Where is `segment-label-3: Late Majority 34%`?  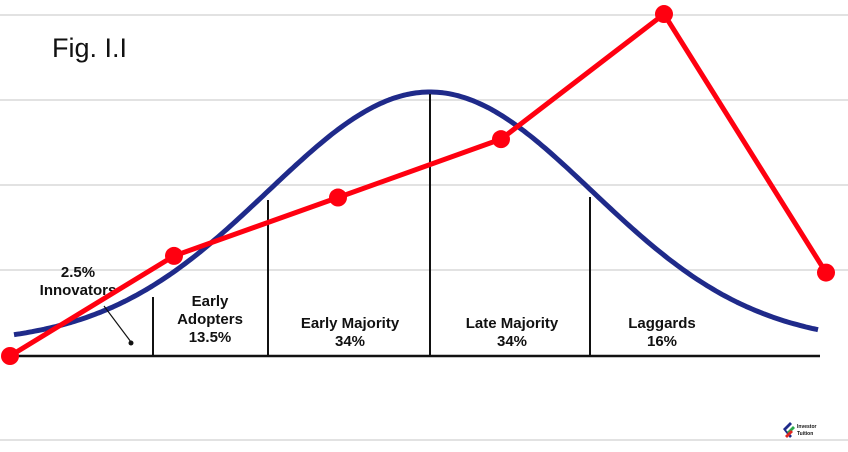 segment-label-3: Late Majority 34% is located at coordinates (512, 332).